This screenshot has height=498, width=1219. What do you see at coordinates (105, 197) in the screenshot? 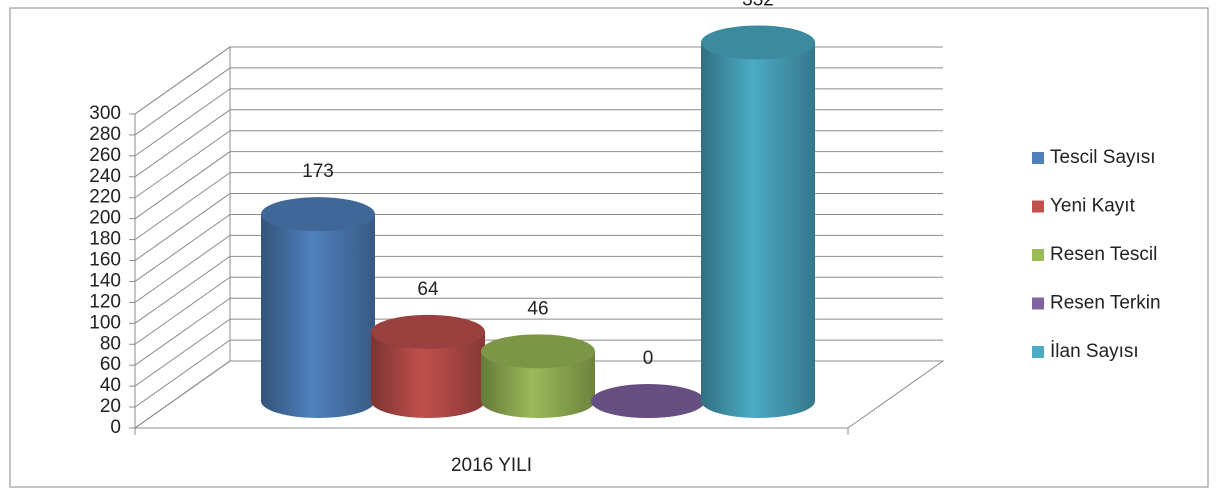
I see `y-tick-label: 220` at bounding box center [105, 197].